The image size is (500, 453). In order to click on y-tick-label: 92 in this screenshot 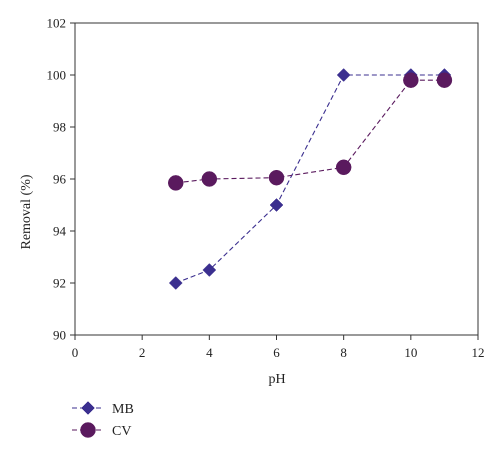, I will do `click(59, 283)`.